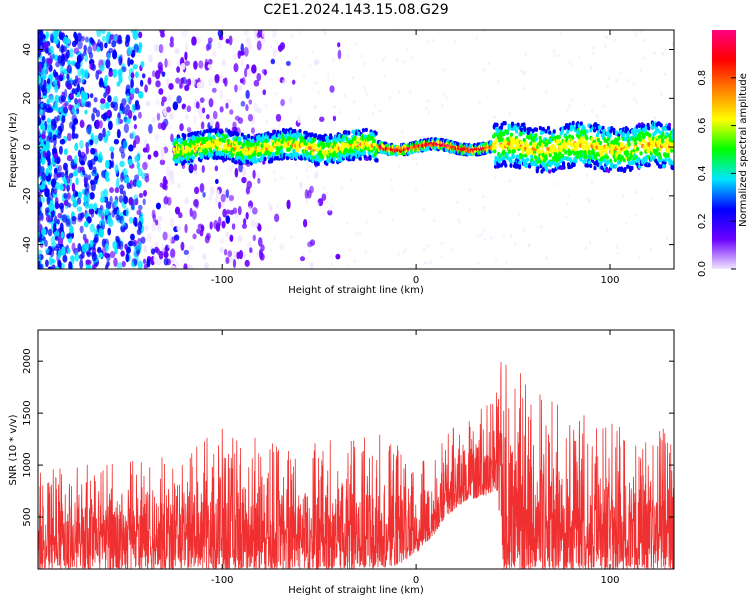  I want to click on y-tick-label: 2000, so click(27, 360).